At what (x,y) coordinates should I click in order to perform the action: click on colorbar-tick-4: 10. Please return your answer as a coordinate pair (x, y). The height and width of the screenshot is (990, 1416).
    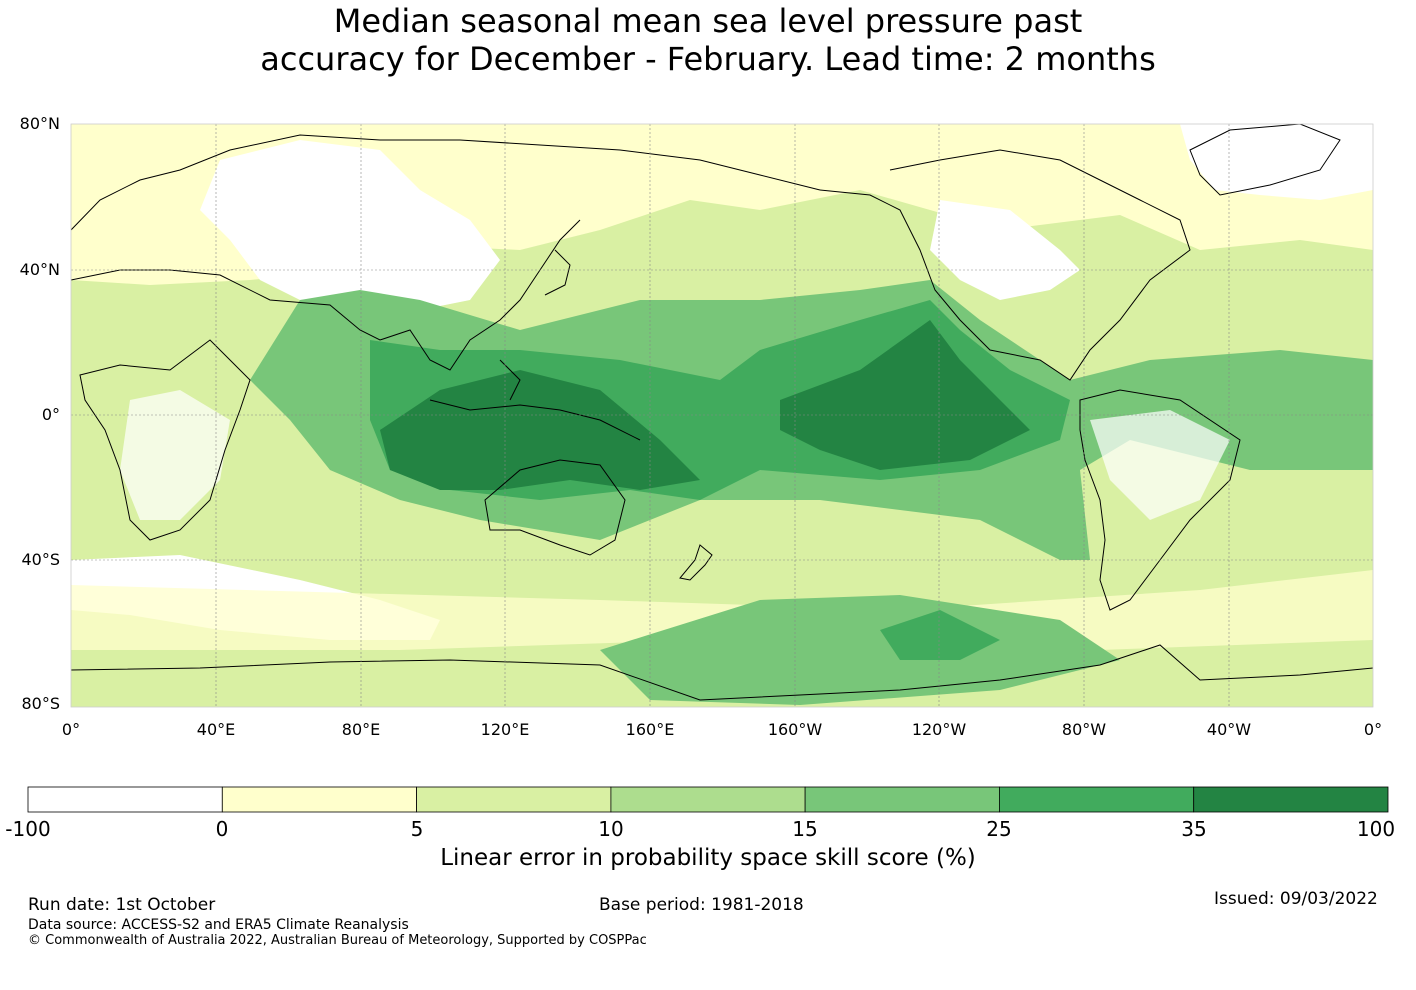
    Looking at the image, I should click on (611, 829).